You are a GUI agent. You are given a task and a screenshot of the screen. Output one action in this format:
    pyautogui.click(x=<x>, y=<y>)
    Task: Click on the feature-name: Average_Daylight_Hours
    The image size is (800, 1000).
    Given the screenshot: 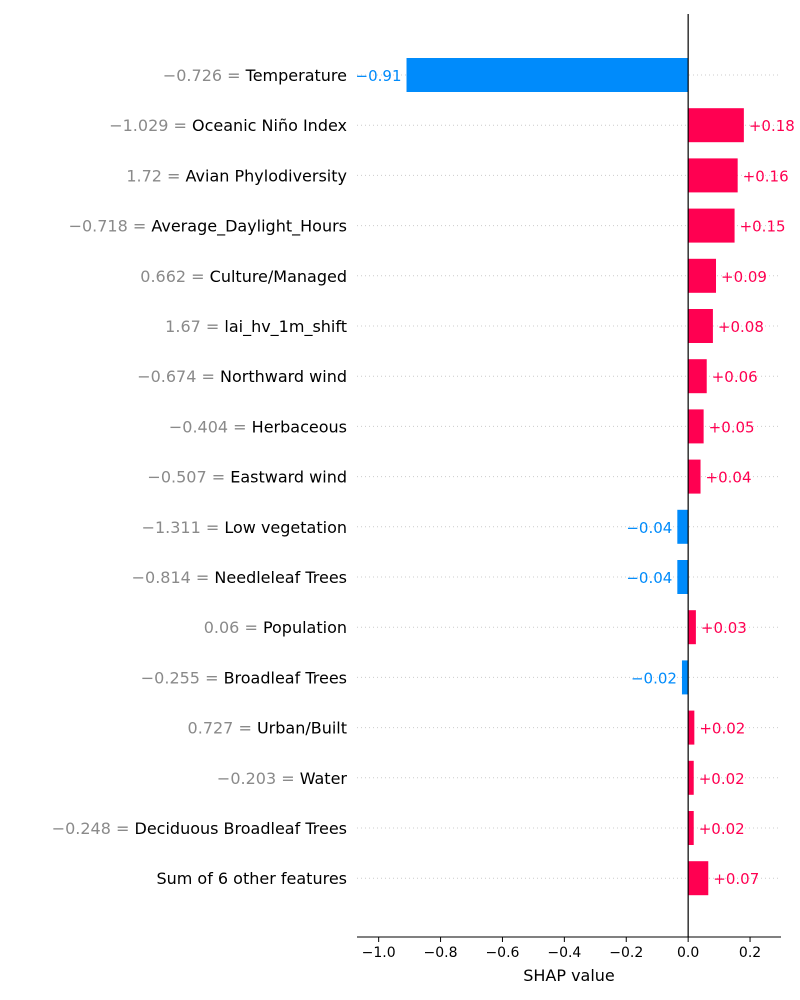 What is the action you would take?
    pyautogui.click(x=249, y=227)
    